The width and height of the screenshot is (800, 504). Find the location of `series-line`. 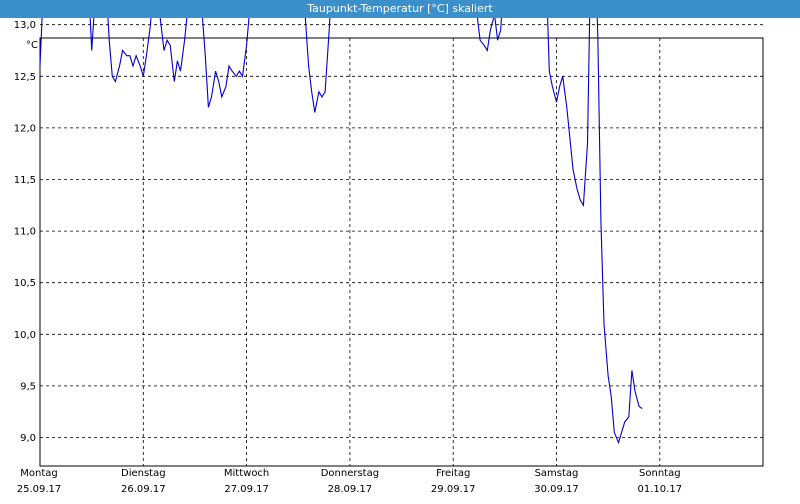

series-line is located at coordinates (185, 56).